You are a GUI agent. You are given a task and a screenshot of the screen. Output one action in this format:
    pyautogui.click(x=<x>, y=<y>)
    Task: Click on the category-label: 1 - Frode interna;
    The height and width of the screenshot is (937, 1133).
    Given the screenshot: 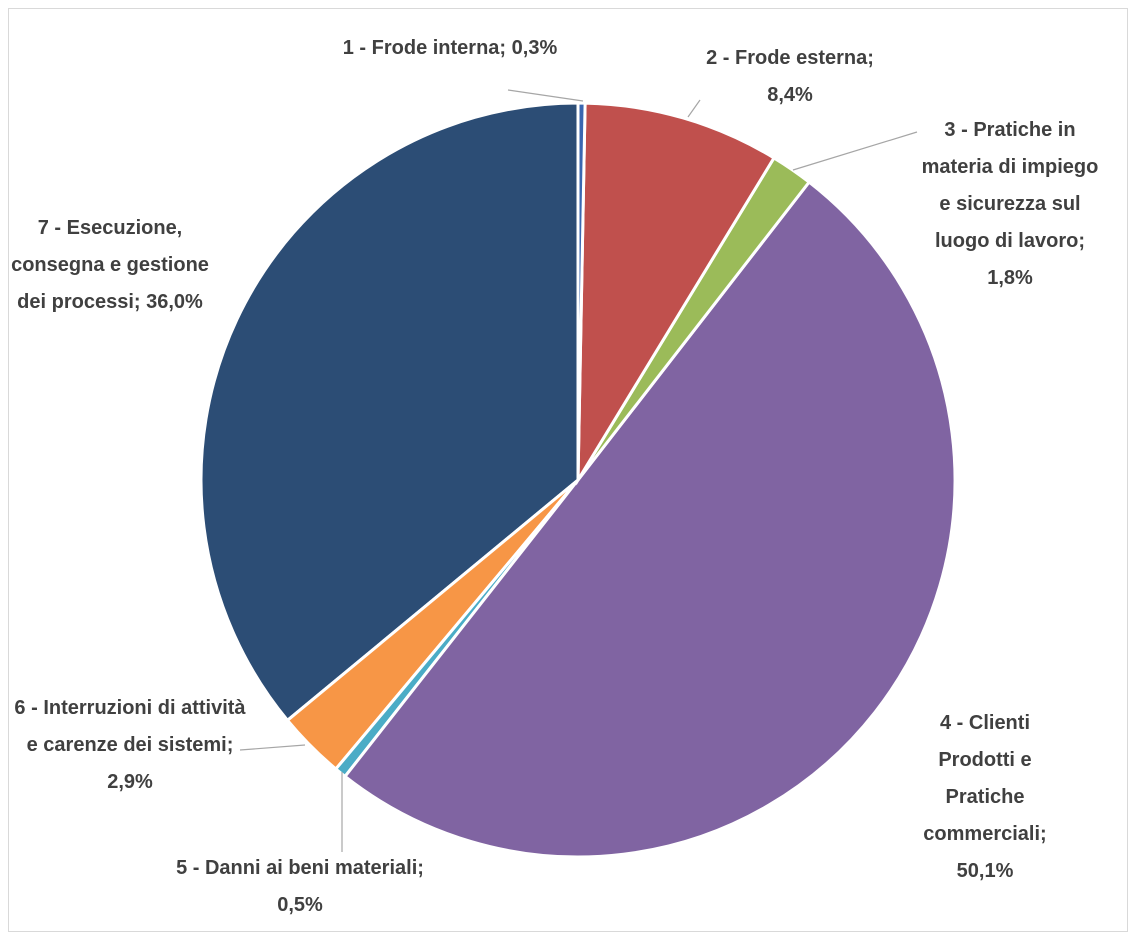 What is the action you would take?
    pyautogui.click(x=424, y=48)
    